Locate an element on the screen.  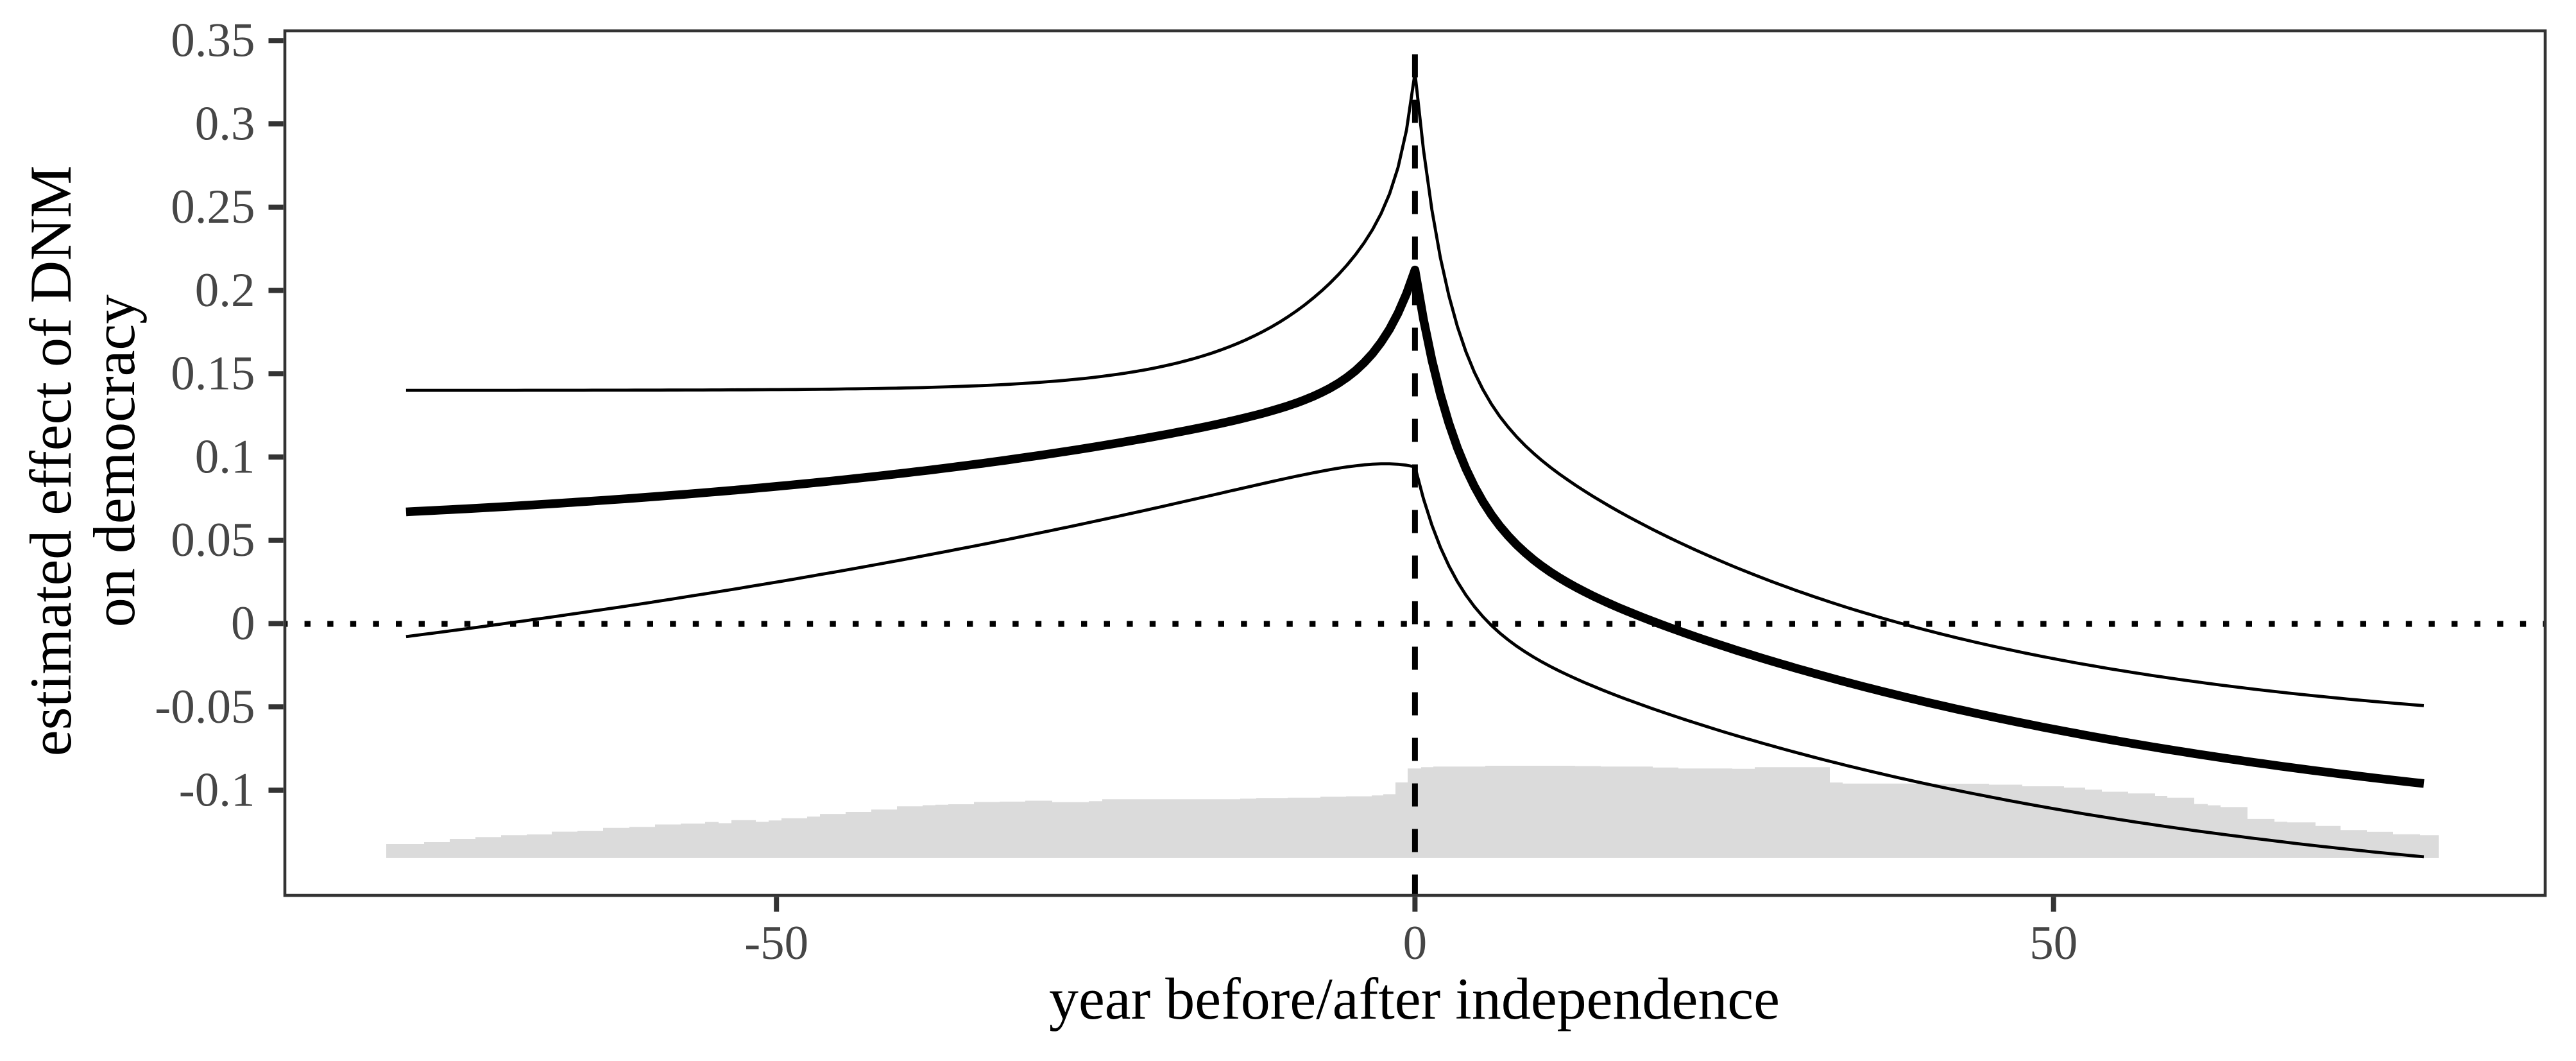
svg-text: 0.3 is located at coordinates (225, 124).